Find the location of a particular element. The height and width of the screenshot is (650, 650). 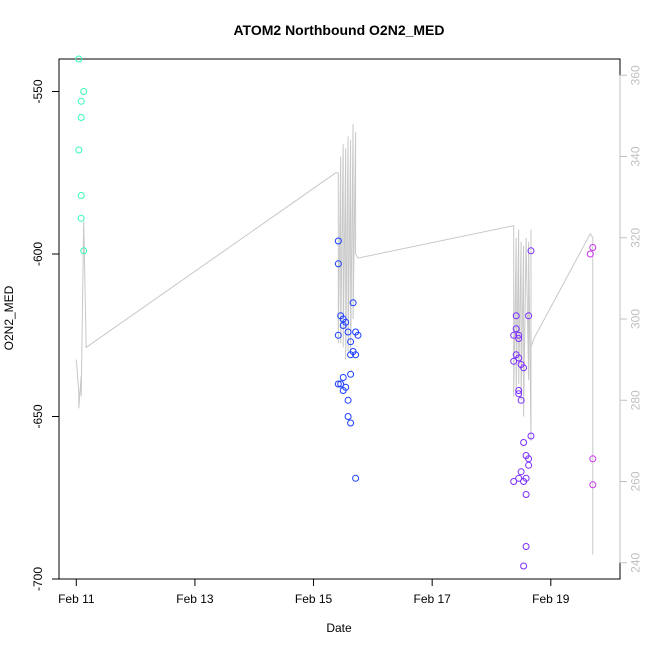

x-tick-label: Feb 19 is located at coordinates (551, 599).